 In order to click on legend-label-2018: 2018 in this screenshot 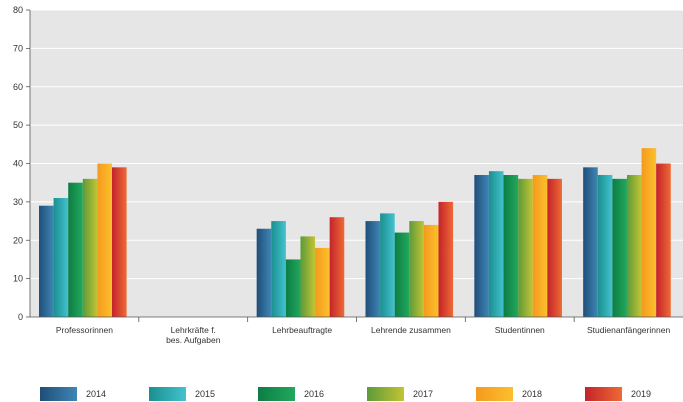, I will do `click(532, 394)`.